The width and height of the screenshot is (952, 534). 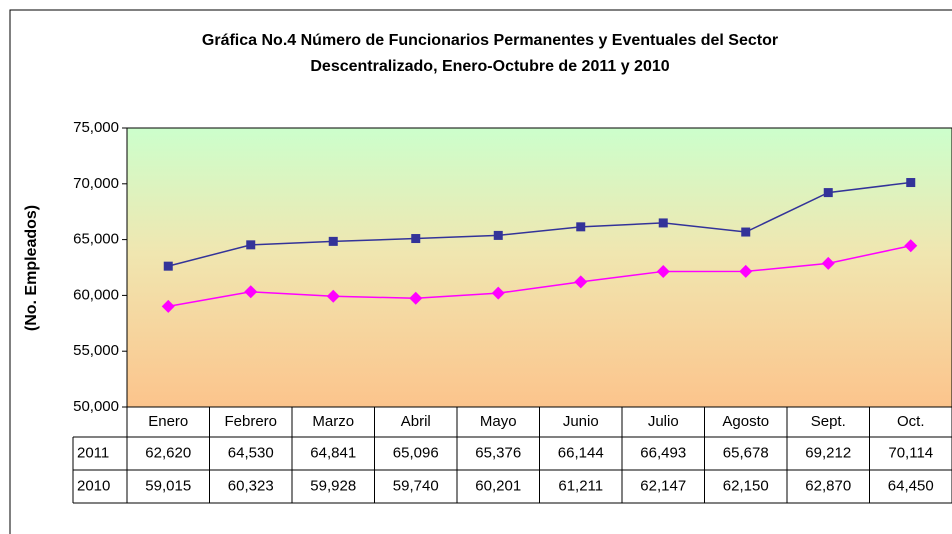 What do you see at coordinates (416, 421) in the screenshot?
I see `x-tick-label: Abril` at bounding box center [416, 421].